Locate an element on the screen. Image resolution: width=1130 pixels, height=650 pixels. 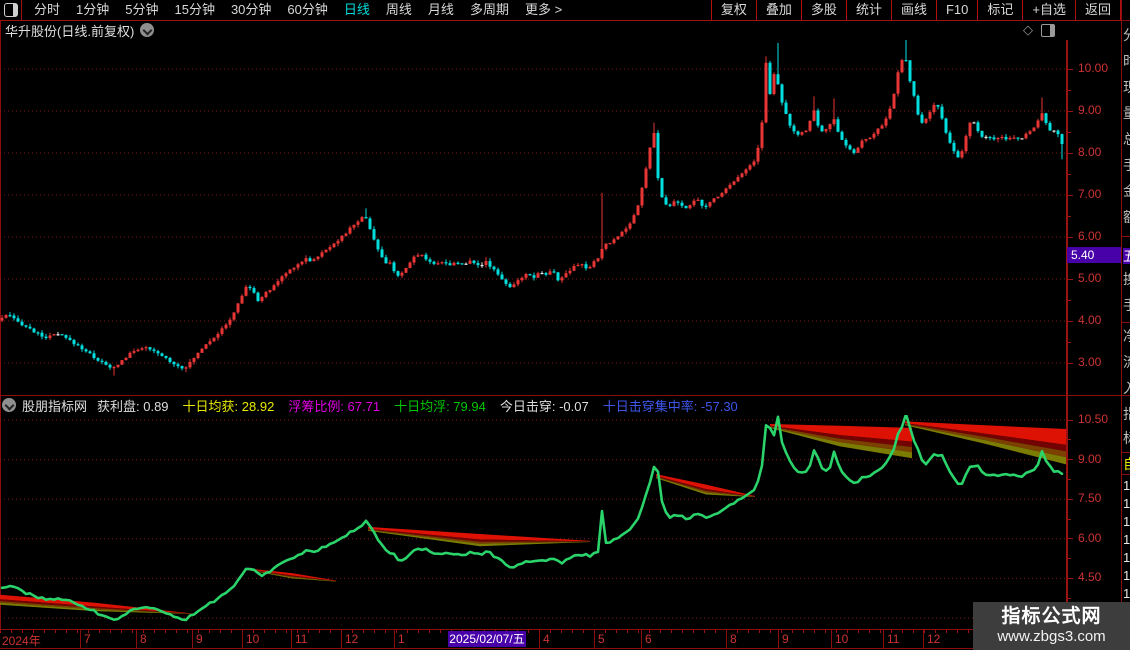
current-price-tag: 5.40 is located at coordinates (1098, 255).